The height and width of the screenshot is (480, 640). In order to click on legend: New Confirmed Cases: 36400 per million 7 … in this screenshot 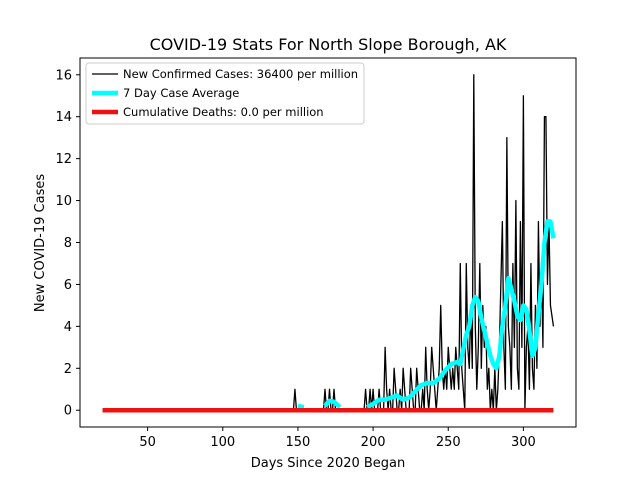, I will do `click(225, 93)`.